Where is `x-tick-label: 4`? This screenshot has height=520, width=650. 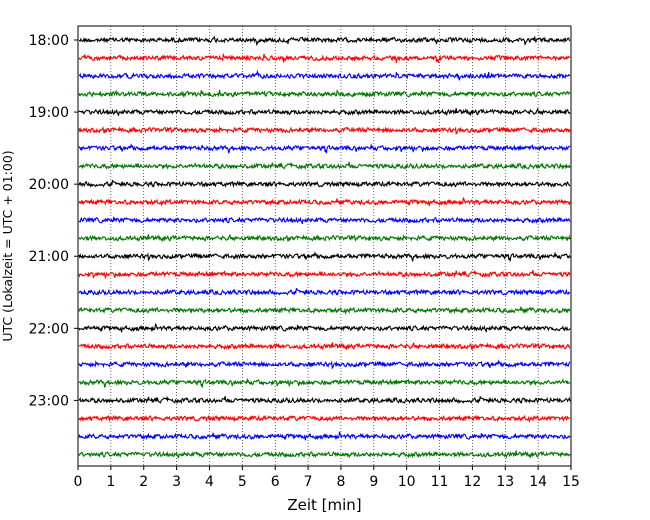
x-tick-label: 4 is located at coordinates (209, 482).